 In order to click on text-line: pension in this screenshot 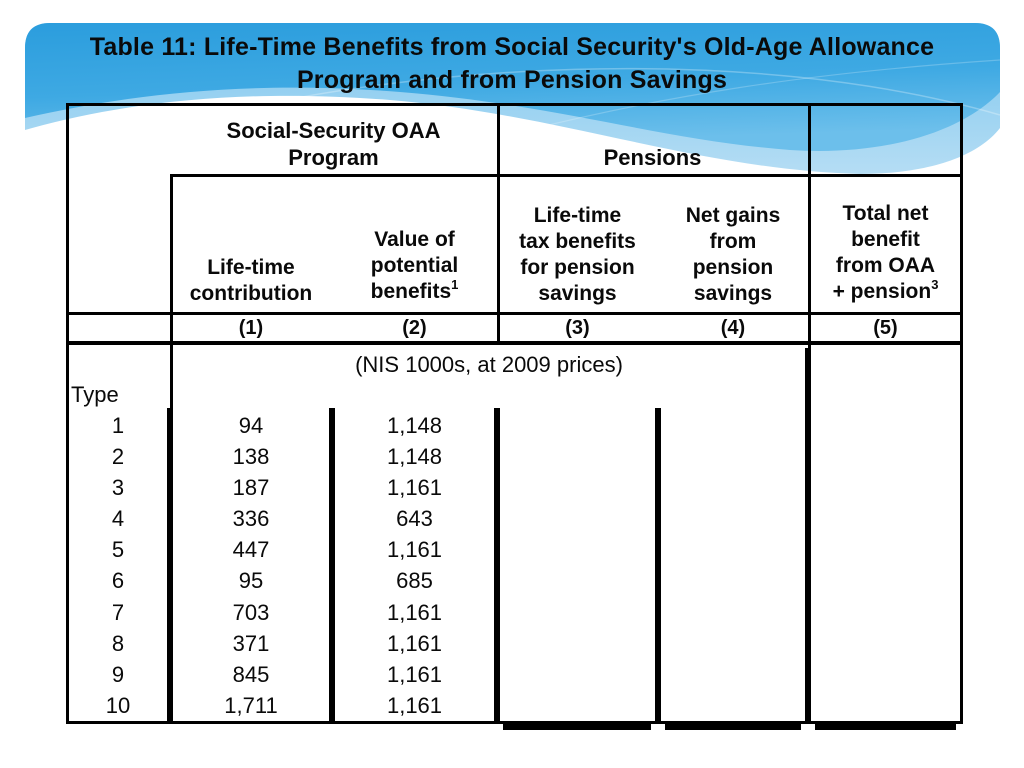, I will do `click(733, 267)`.